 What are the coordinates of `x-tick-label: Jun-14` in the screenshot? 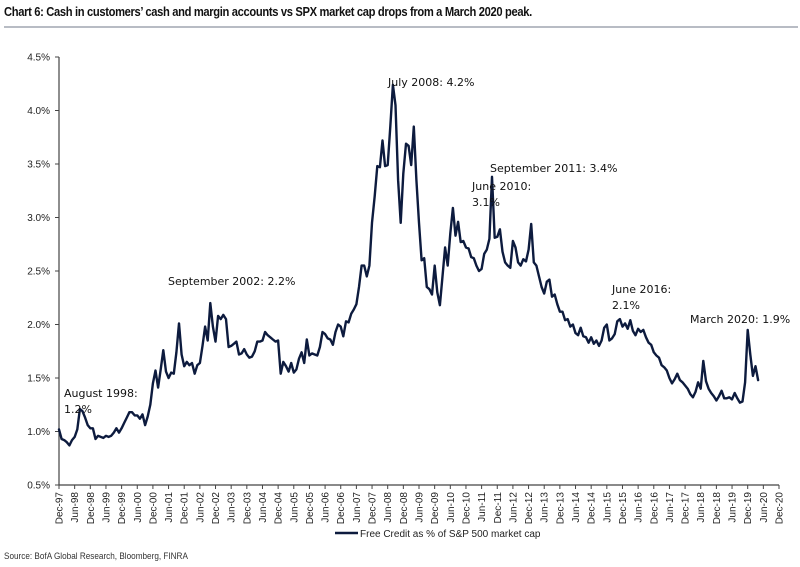 It's located at (576, 507).